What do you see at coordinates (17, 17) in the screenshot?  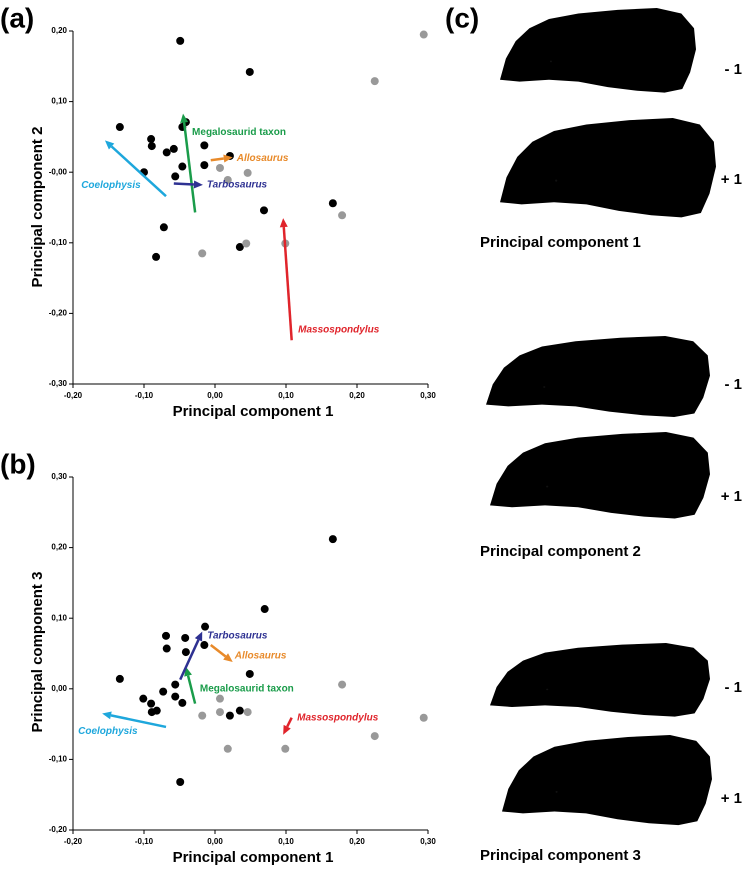 I see `panel-label: (a)` at bounding box center [17, 17].